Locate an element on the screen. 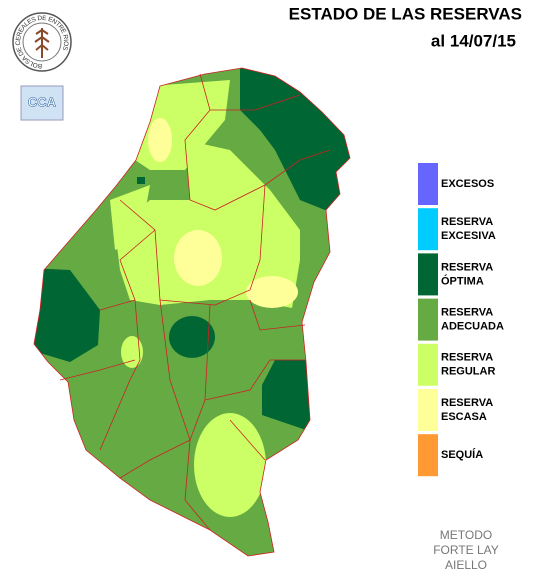  legend-label: SEQUÍA is located at coordinates (462, 454).